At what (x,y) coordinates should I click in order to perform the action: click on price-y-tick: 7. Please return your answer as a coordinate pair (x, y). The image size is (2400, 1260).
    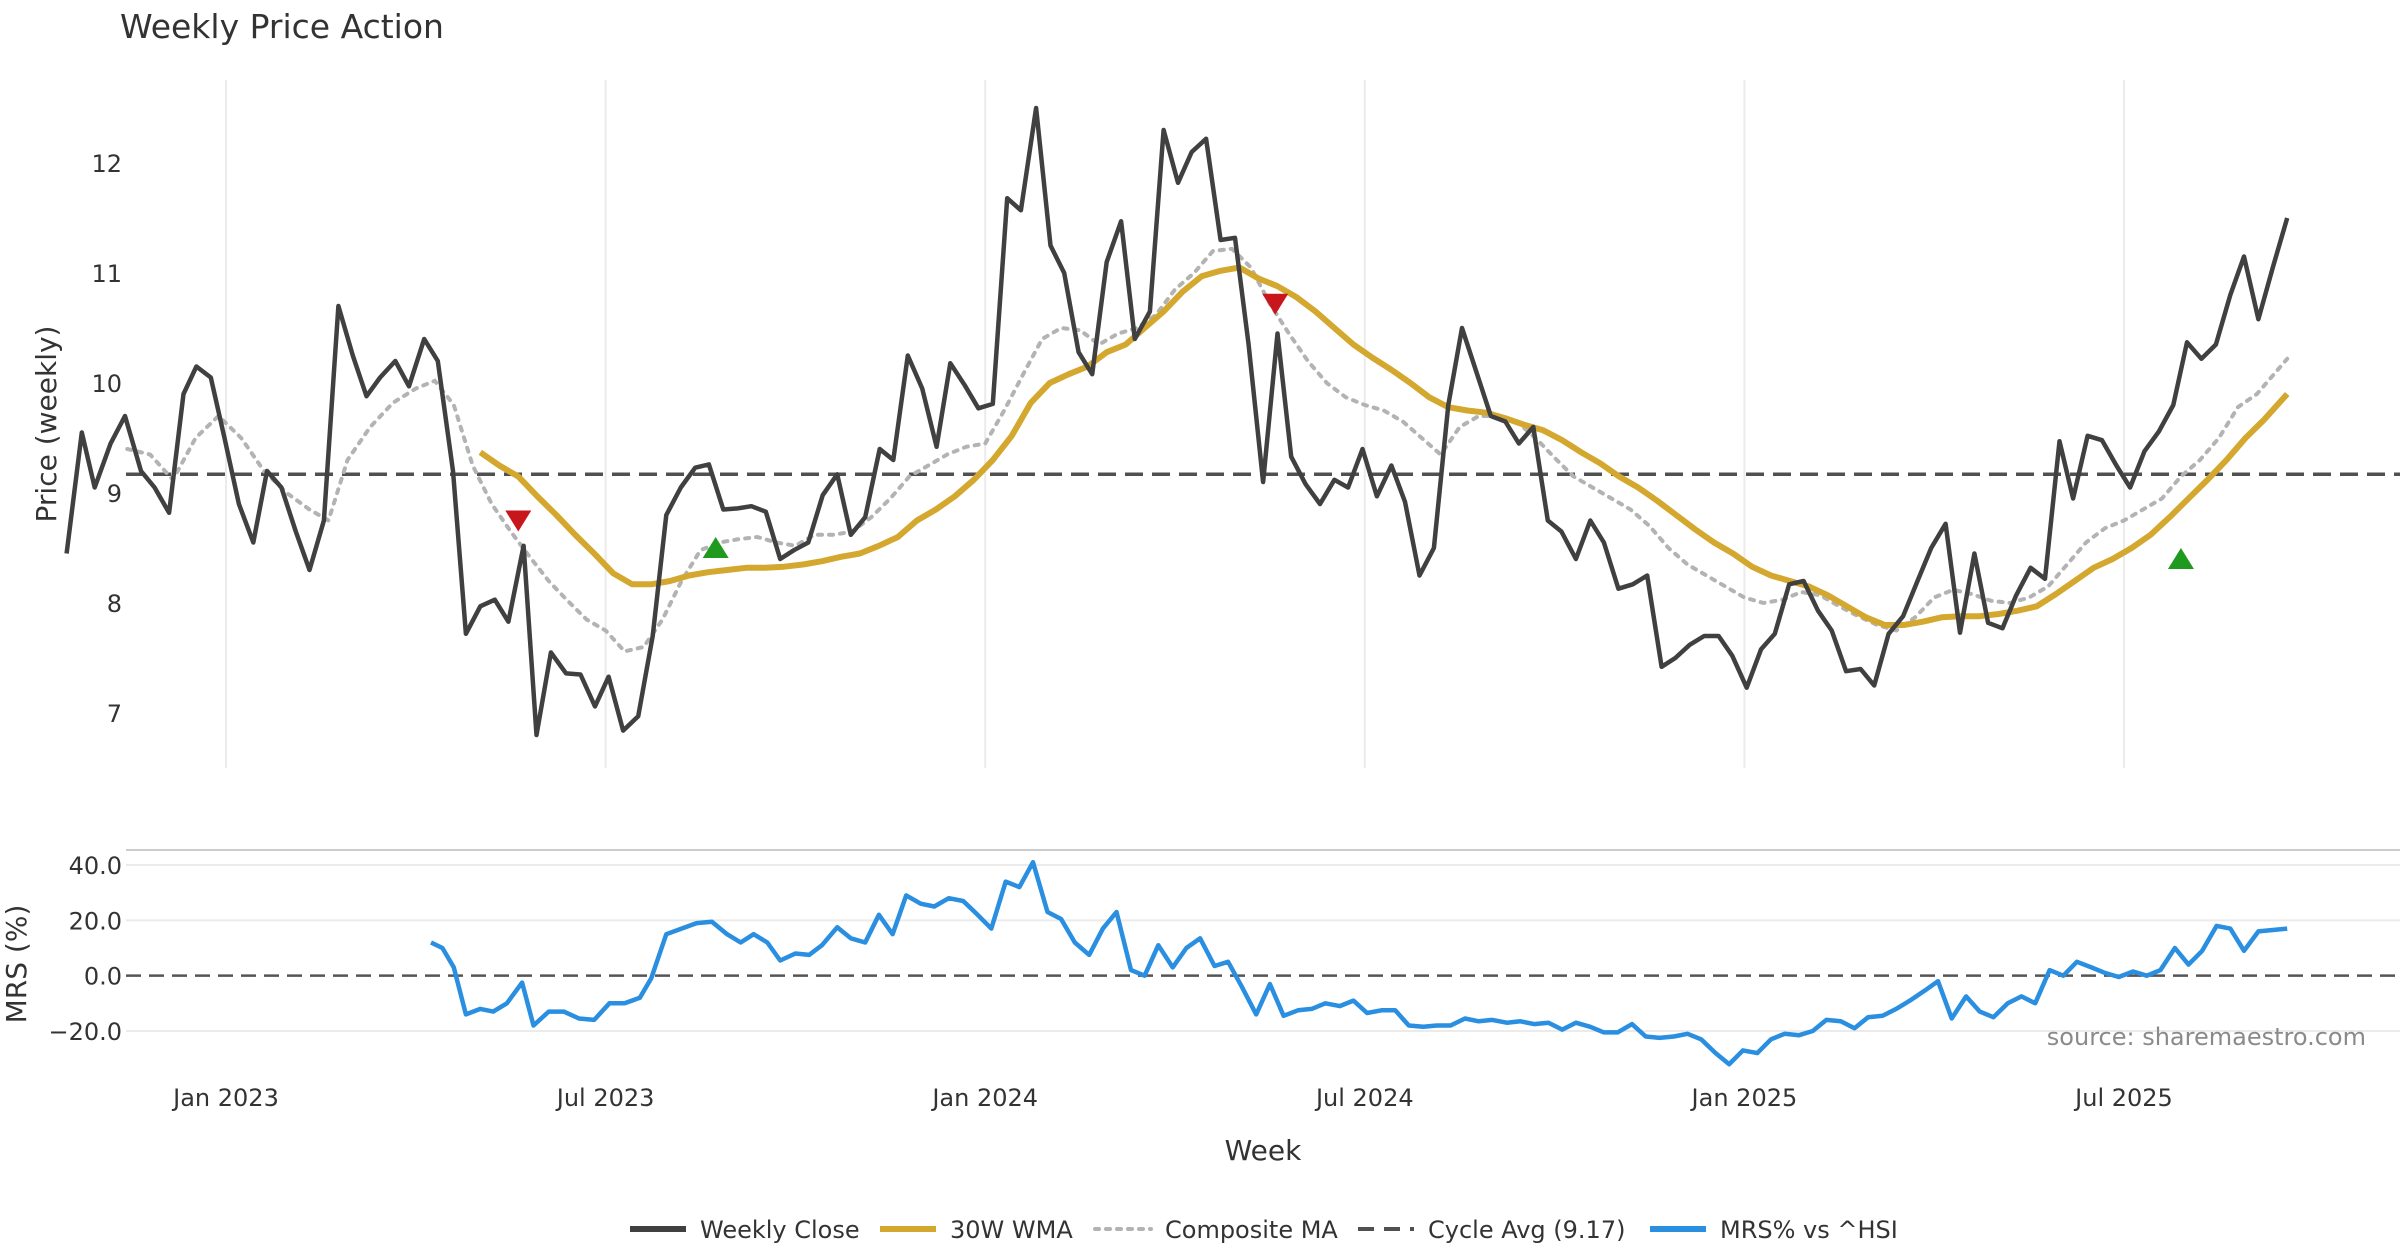
    Looking at the image, I should click on (114, 714).